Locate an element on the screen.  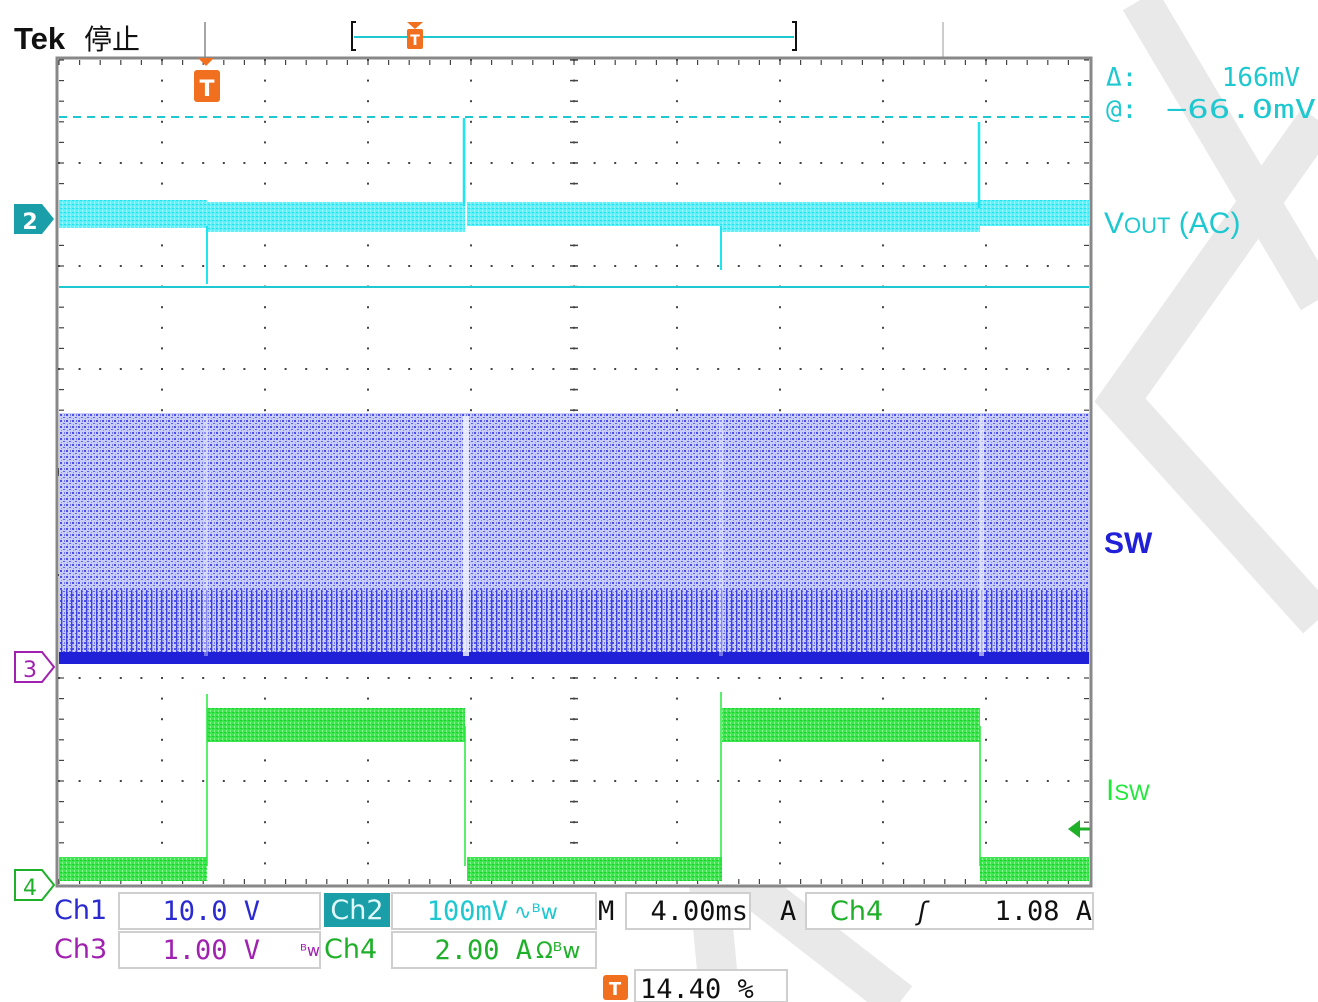
ch2-coupling-icon: ∿ᴮw is located at coordinates (536, 912).